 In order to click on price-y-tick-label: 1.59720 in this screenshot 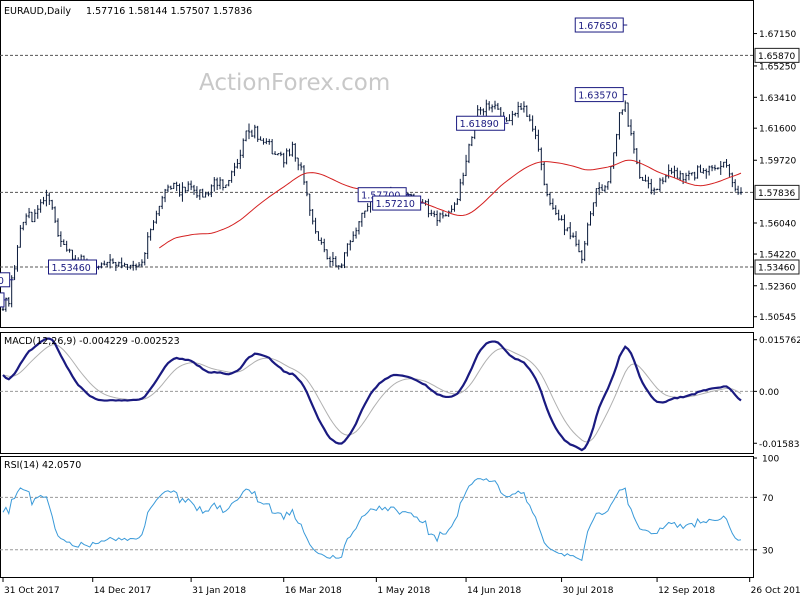, I will do `click(777, 162)`.